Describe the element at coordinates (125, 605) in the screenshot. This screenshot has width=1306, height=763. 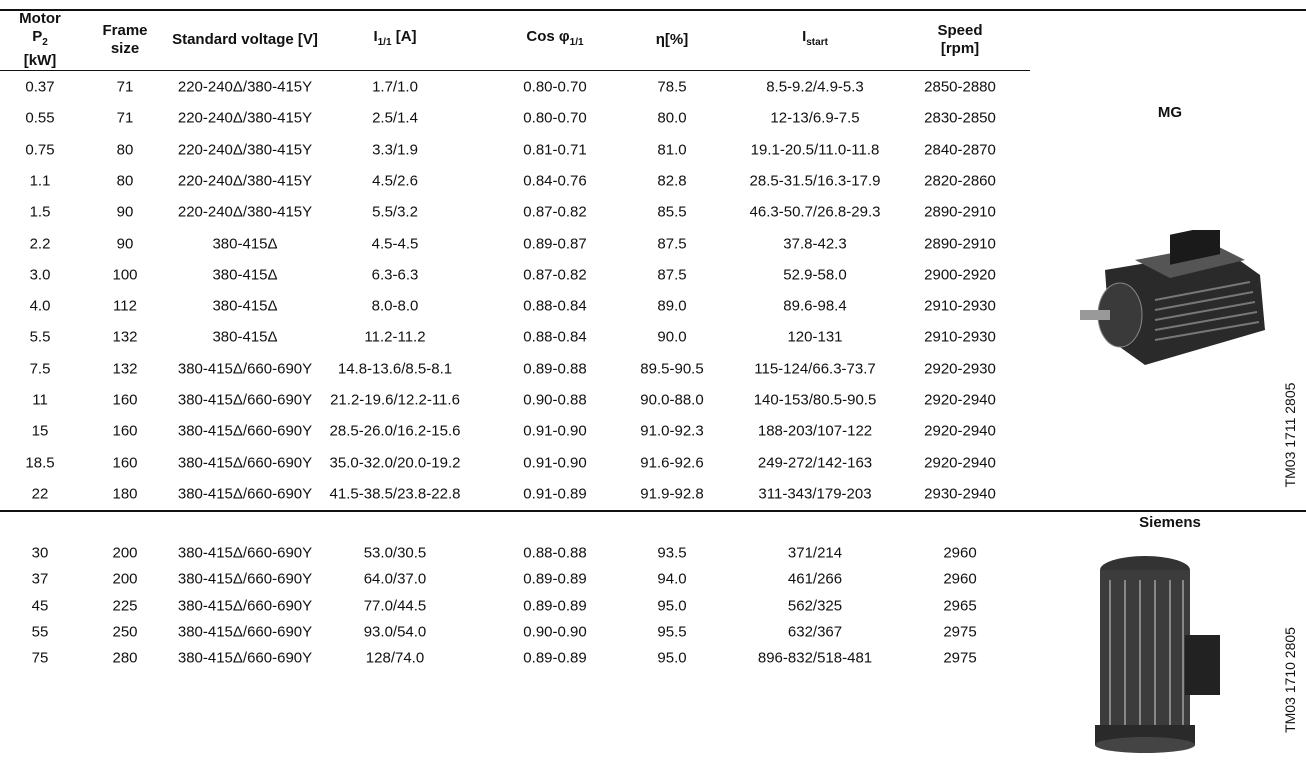
I see `table-cell: 225` at that location.